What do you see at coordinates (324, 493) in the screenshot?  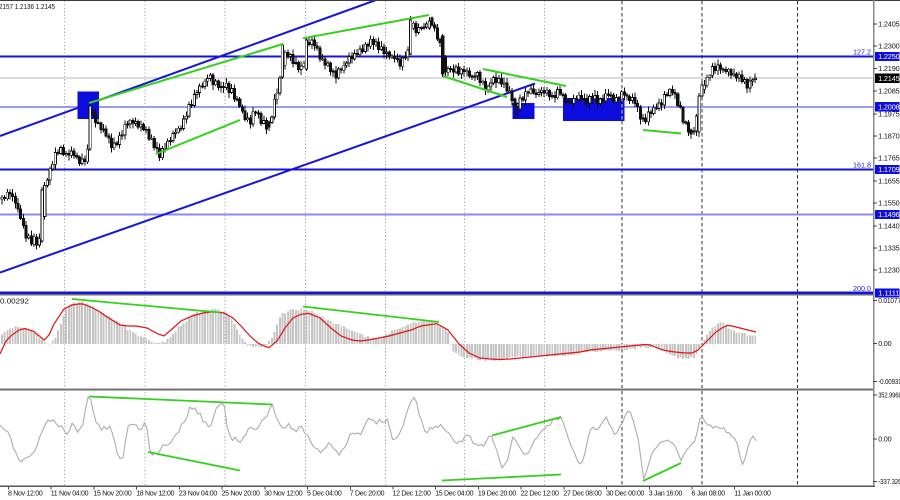 I see `svg-text: 5 Dec 04:00` at bounding box center [324, 493].